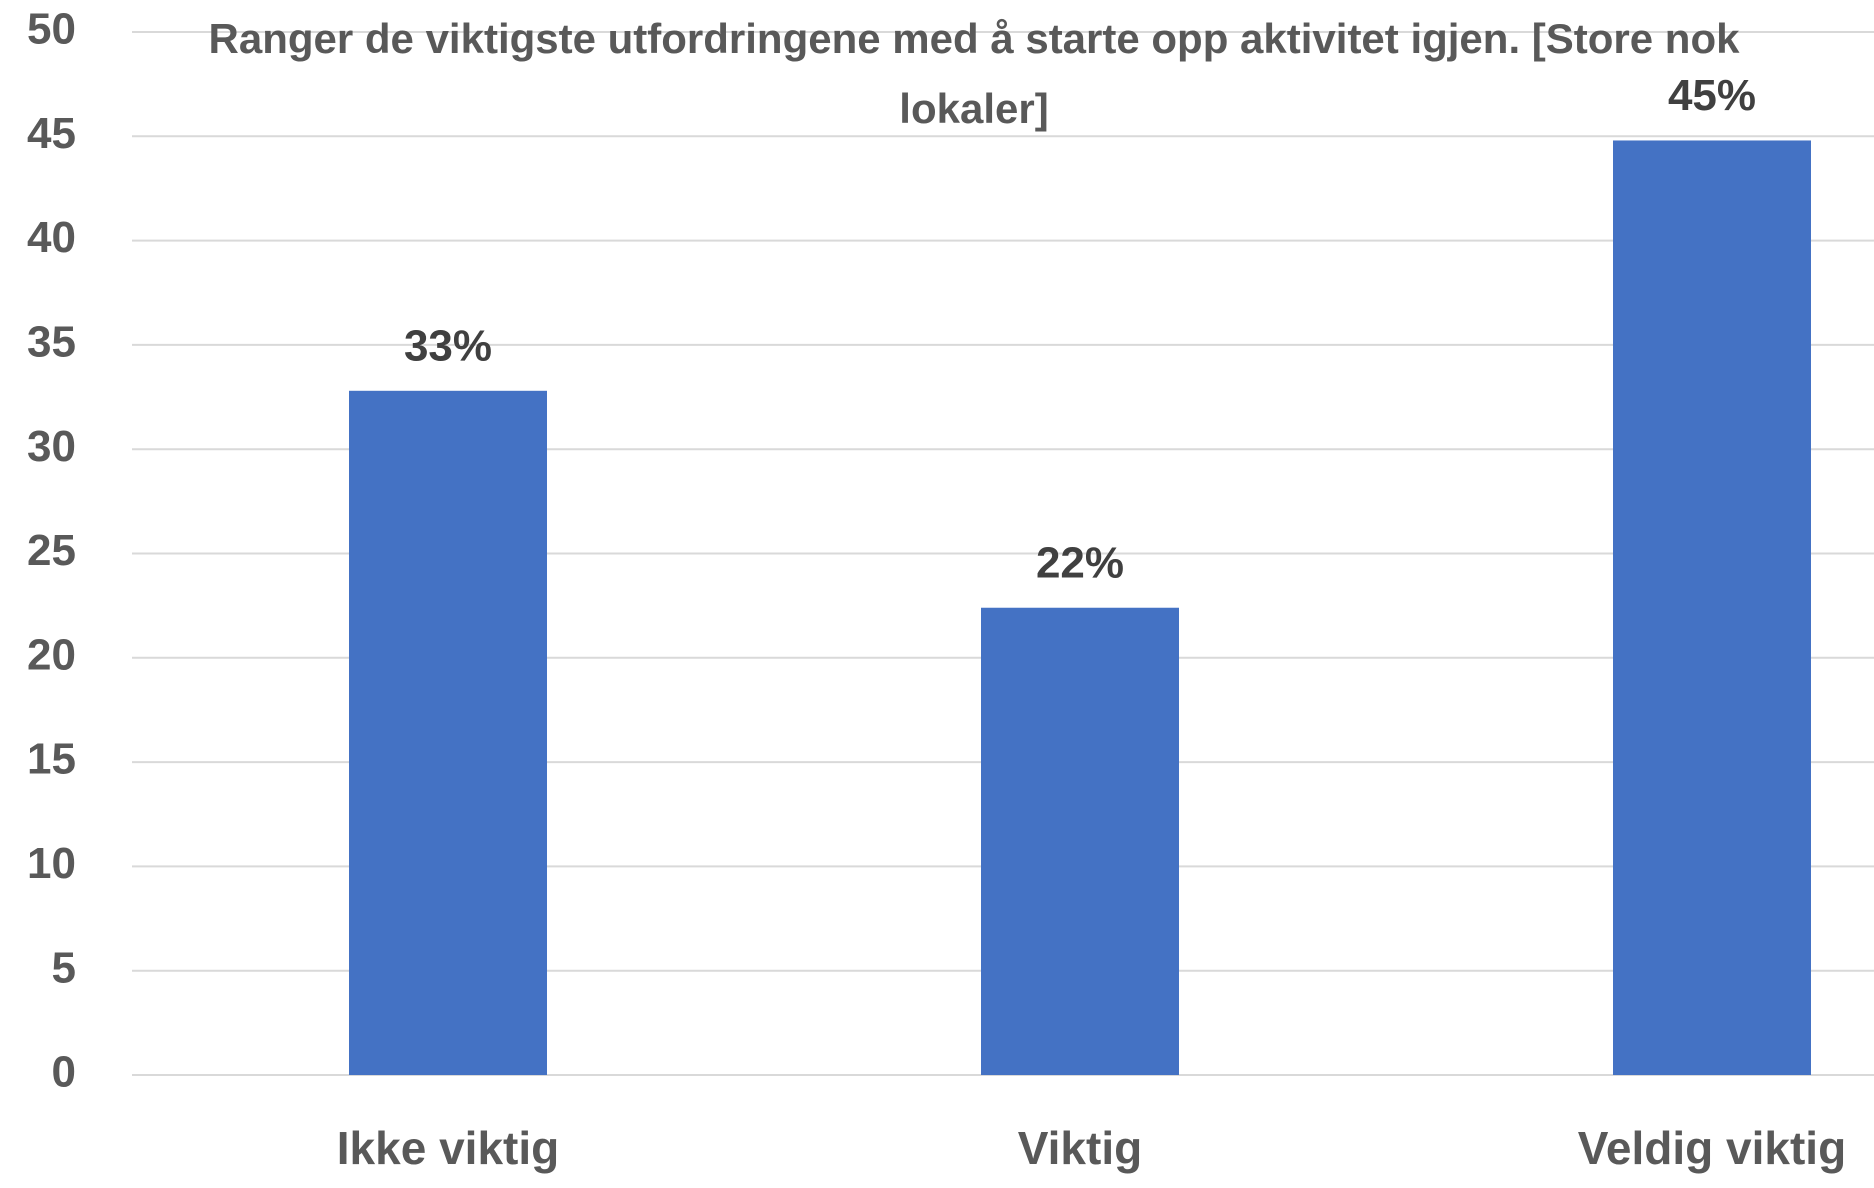 The image size is (1874, 1188). What do you see at coordinates (64, 967) in the screenshot?
I see `y-tick-label: 5` at bounding box center [64, 967].